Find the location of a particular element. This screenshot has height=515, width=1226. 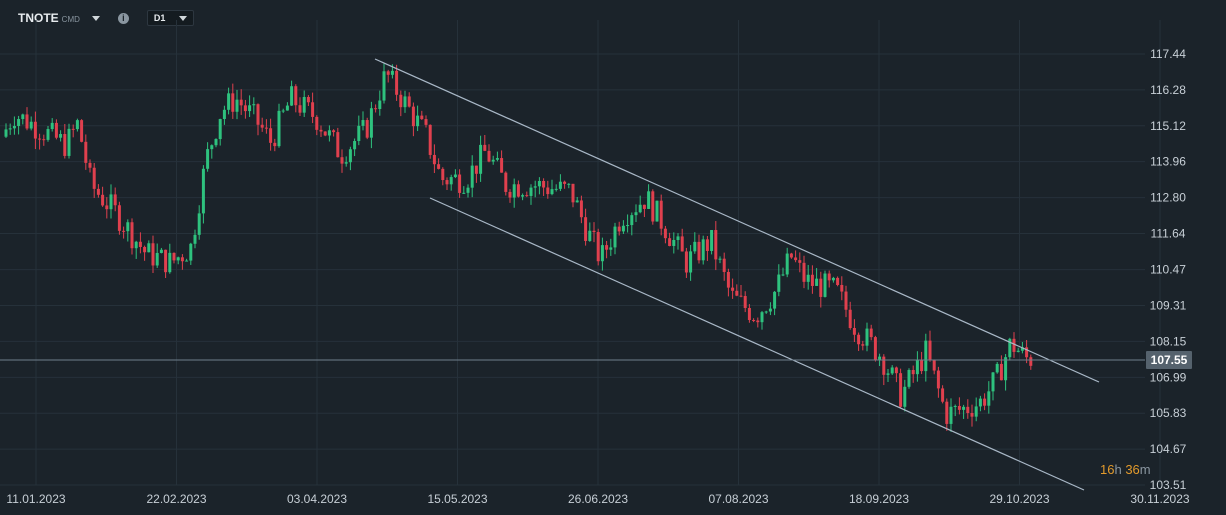

price-tick-label: 117.44 is located at coordinates (1168, 54).